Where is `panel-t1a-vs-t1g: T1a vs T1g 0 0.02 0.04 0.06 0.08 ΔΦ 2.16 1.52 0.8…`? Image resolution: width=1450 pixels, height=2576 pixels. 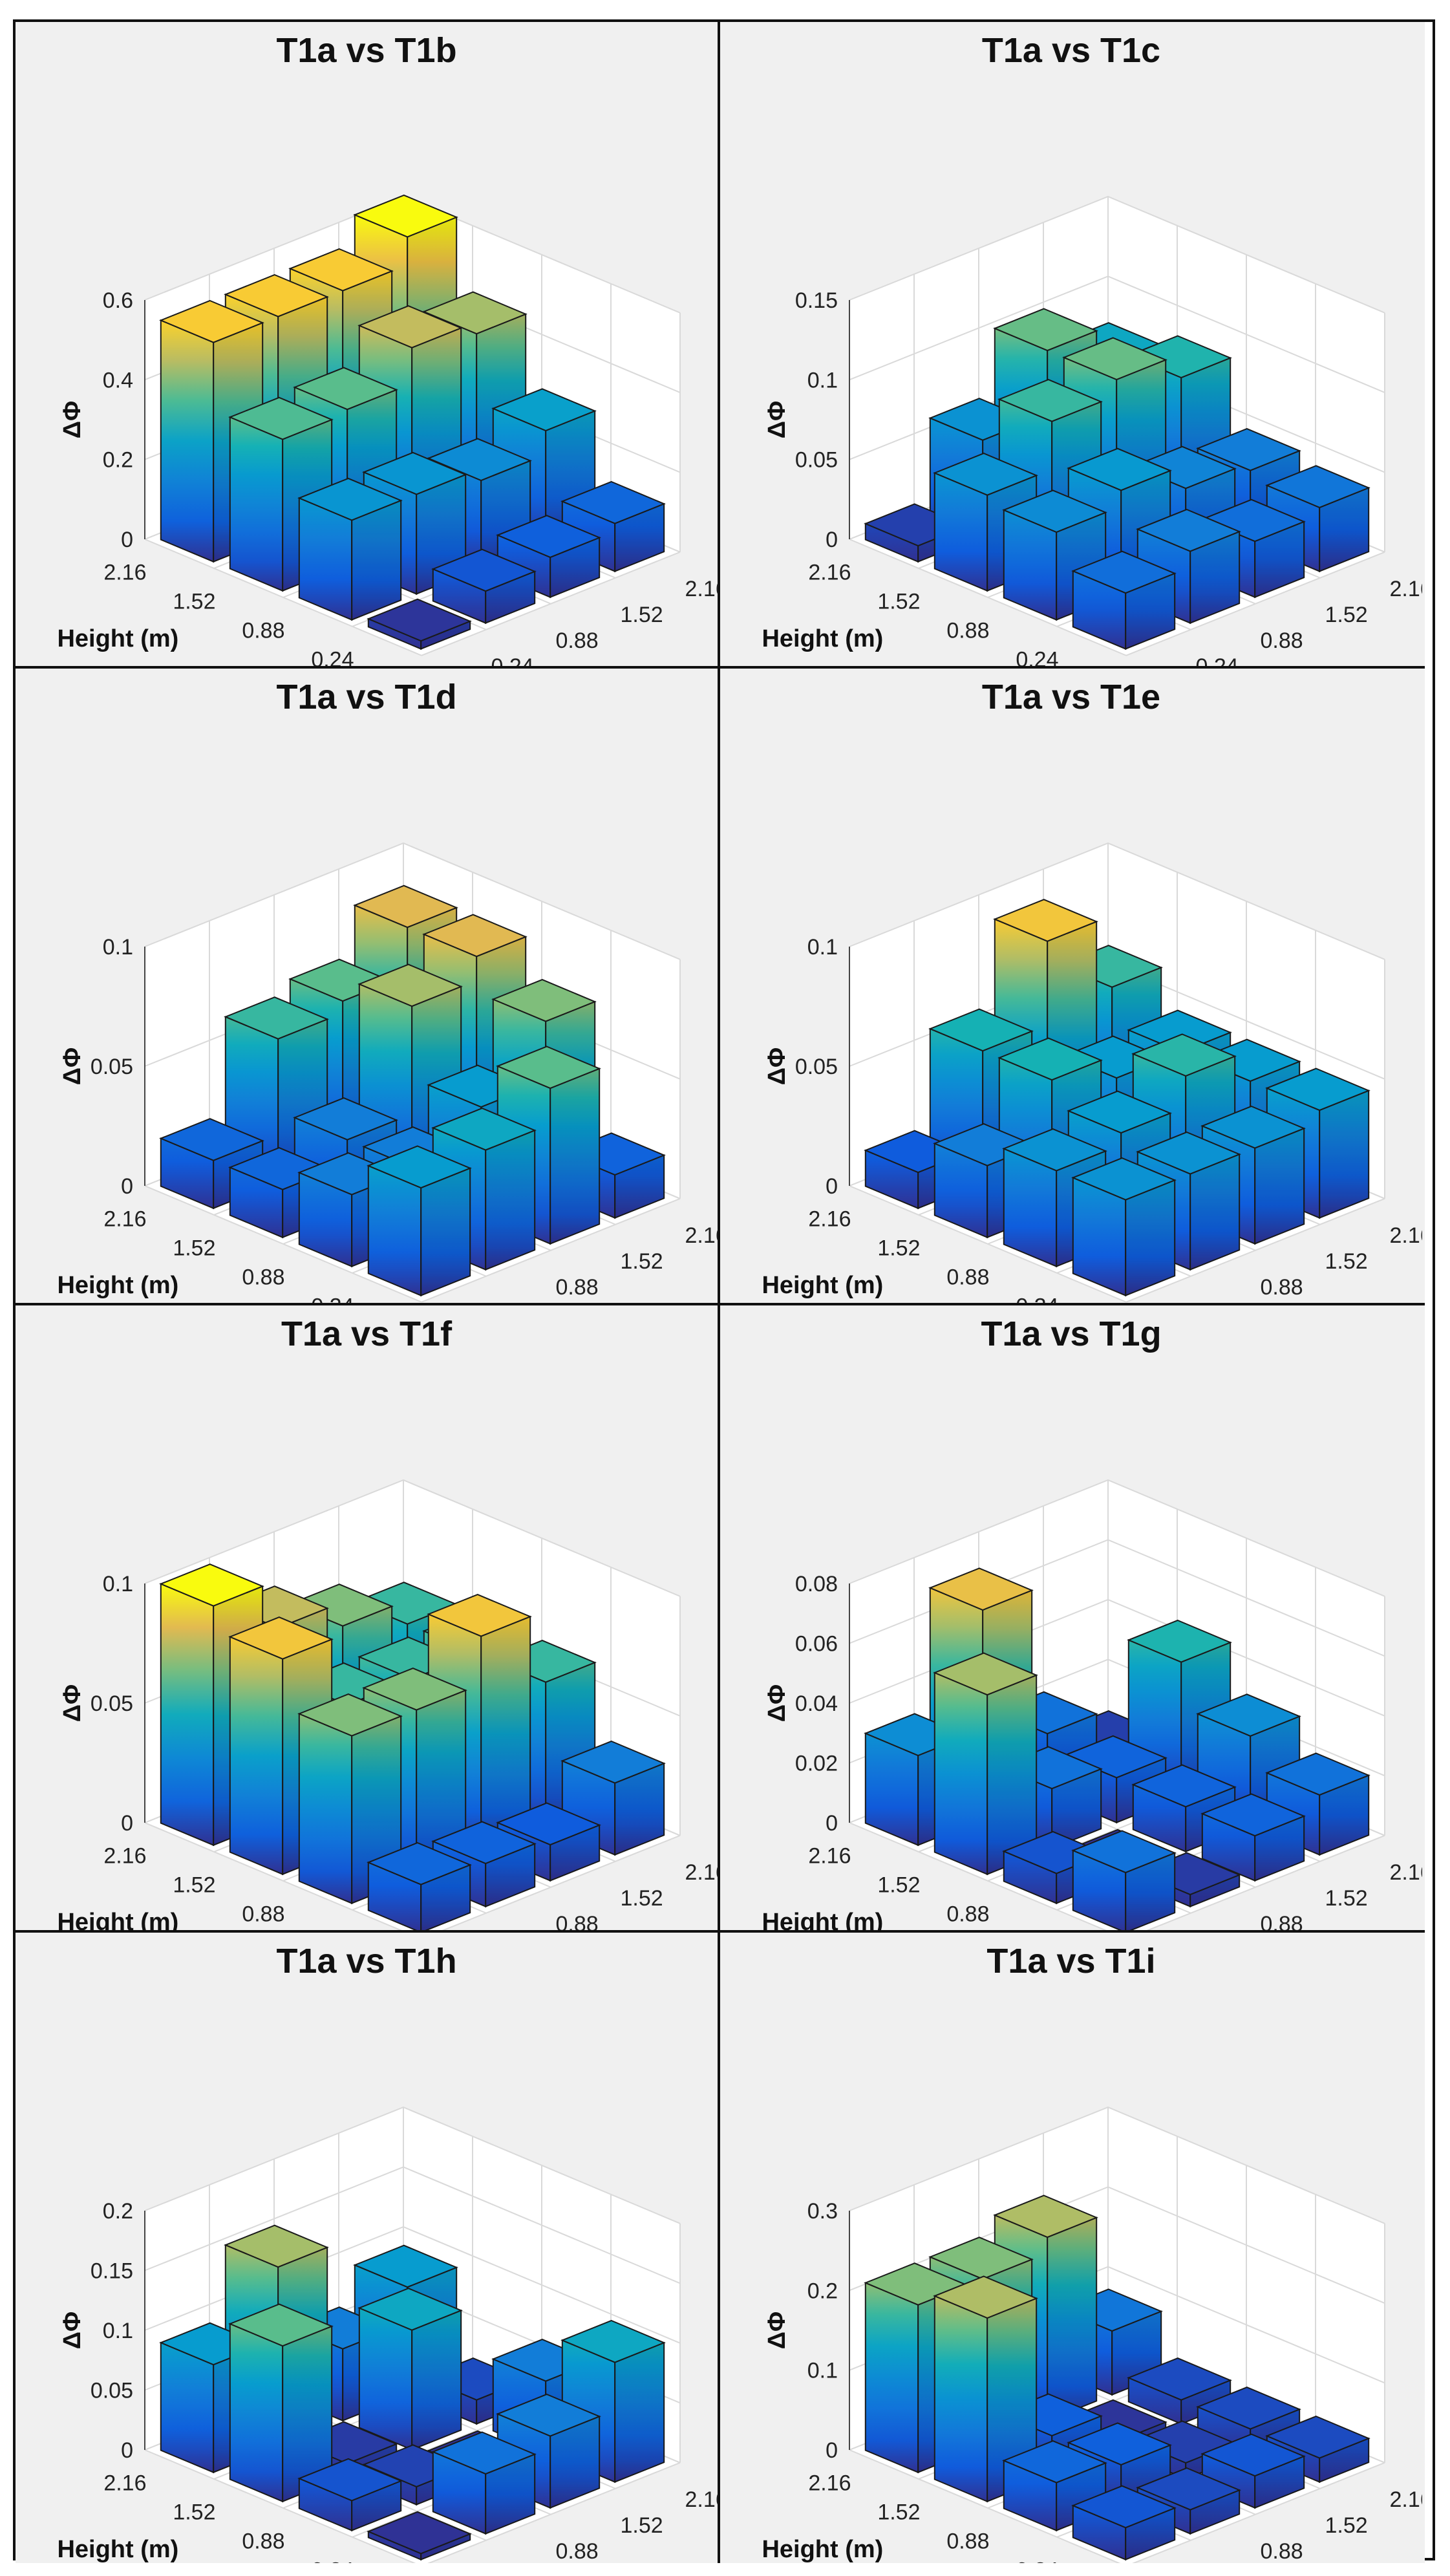 panel-t1a-vs-t1g: T1a vs T1g 0 0.02 0.04 0.06 0.08 ΔΦ 2.16 1.52 0.8… is located at coordinates (1072, 1619).